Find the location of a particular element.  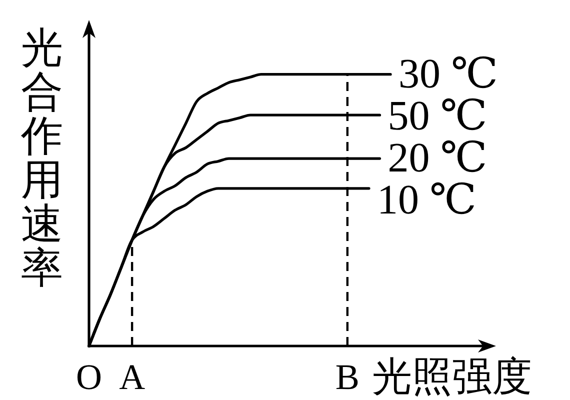

y-label: 光合作用速率 is located at coordinates (42, 159).